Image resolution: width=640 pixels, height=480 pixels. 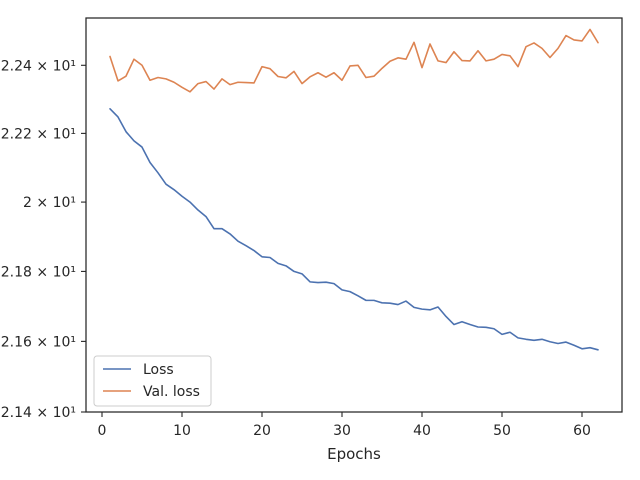 What do you see at coordinates (182, 431) in the screenshot?
I see `x-tick-label: 10` at bounding box center [182, 431].